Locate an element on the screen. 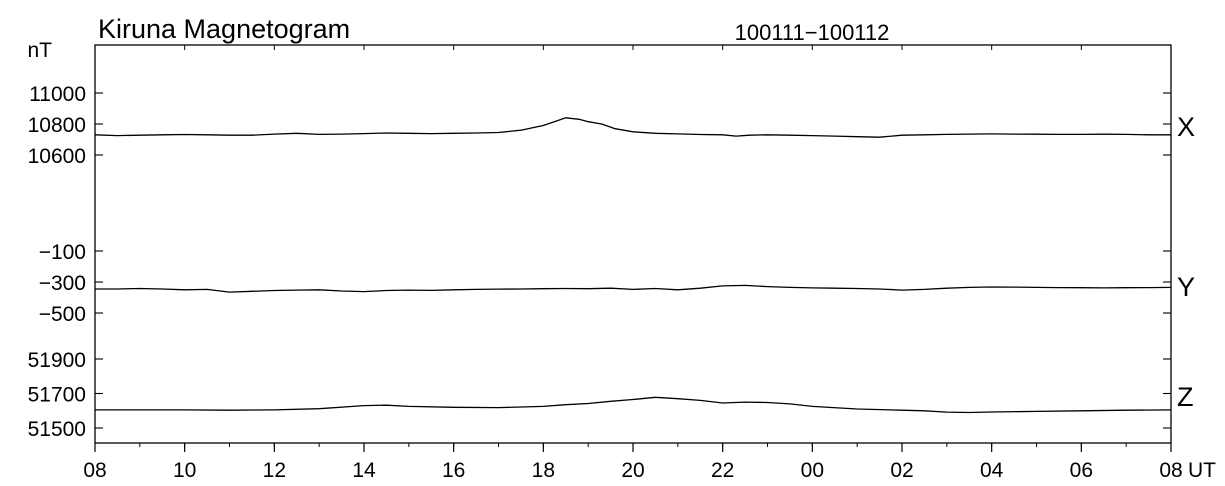  y-tick-label: 10600 is located at coordinates (57, 156).